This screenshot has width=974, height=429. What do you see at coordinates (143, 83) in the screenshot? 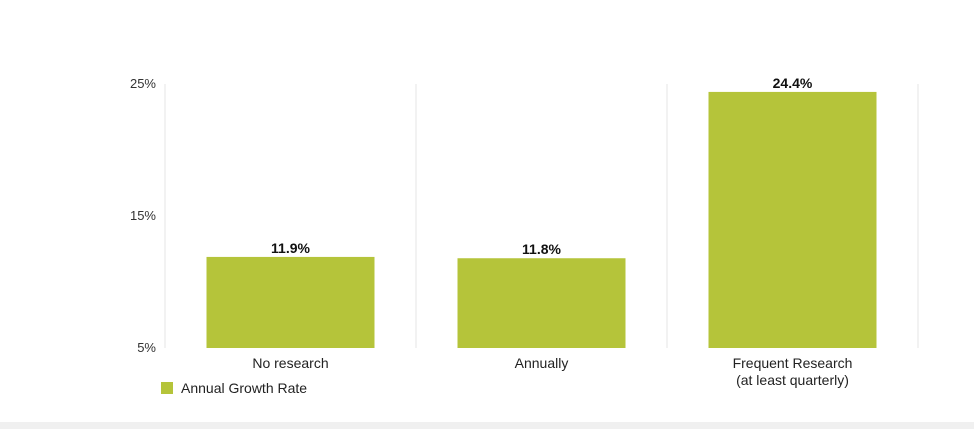
I see `y-tick-label: 25%` at bounding box center [143, 83].